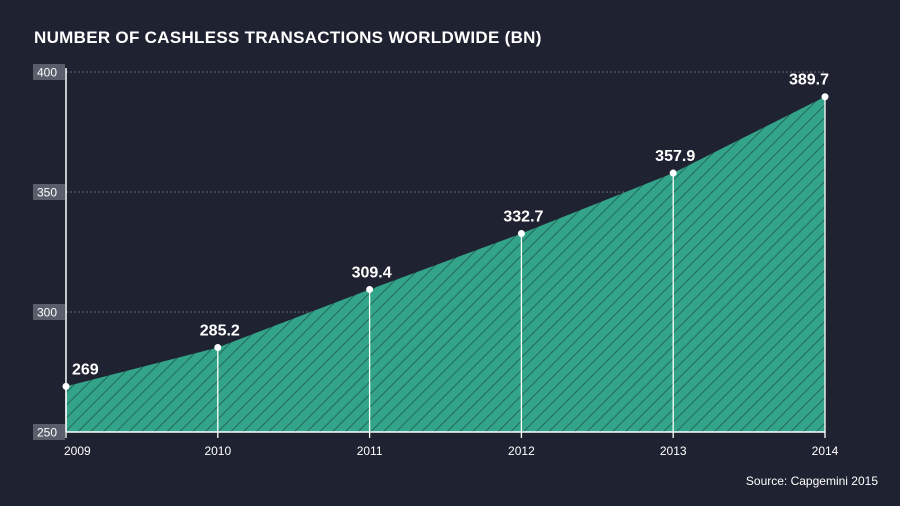  I want to click on y-tick-label: 300, so click(47, 313).